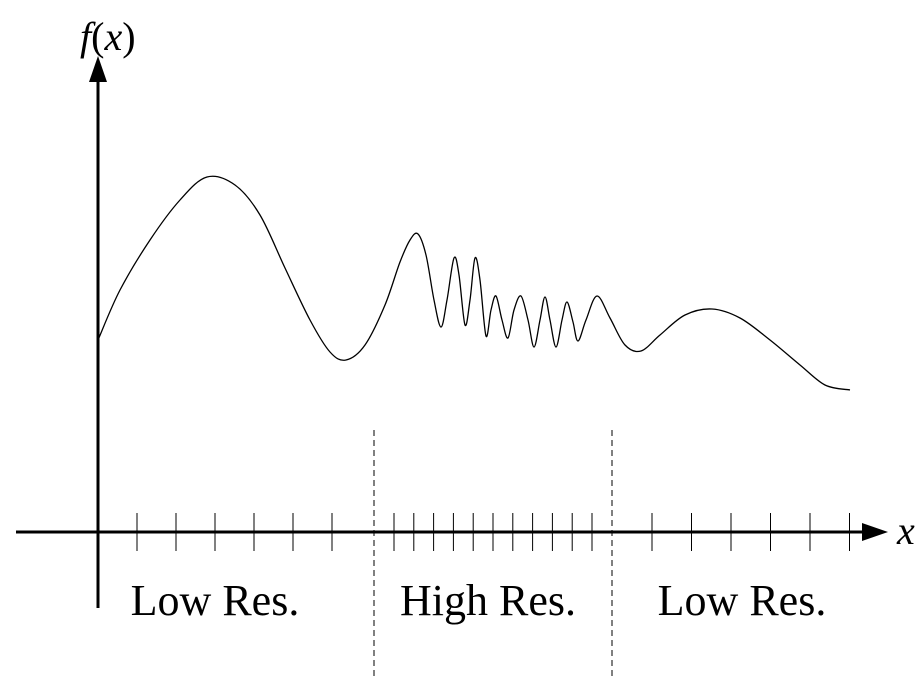 The width and height of the screenshot is (922, 676). I want to click on region-label-low-left: Low Res., so click(215, 600).